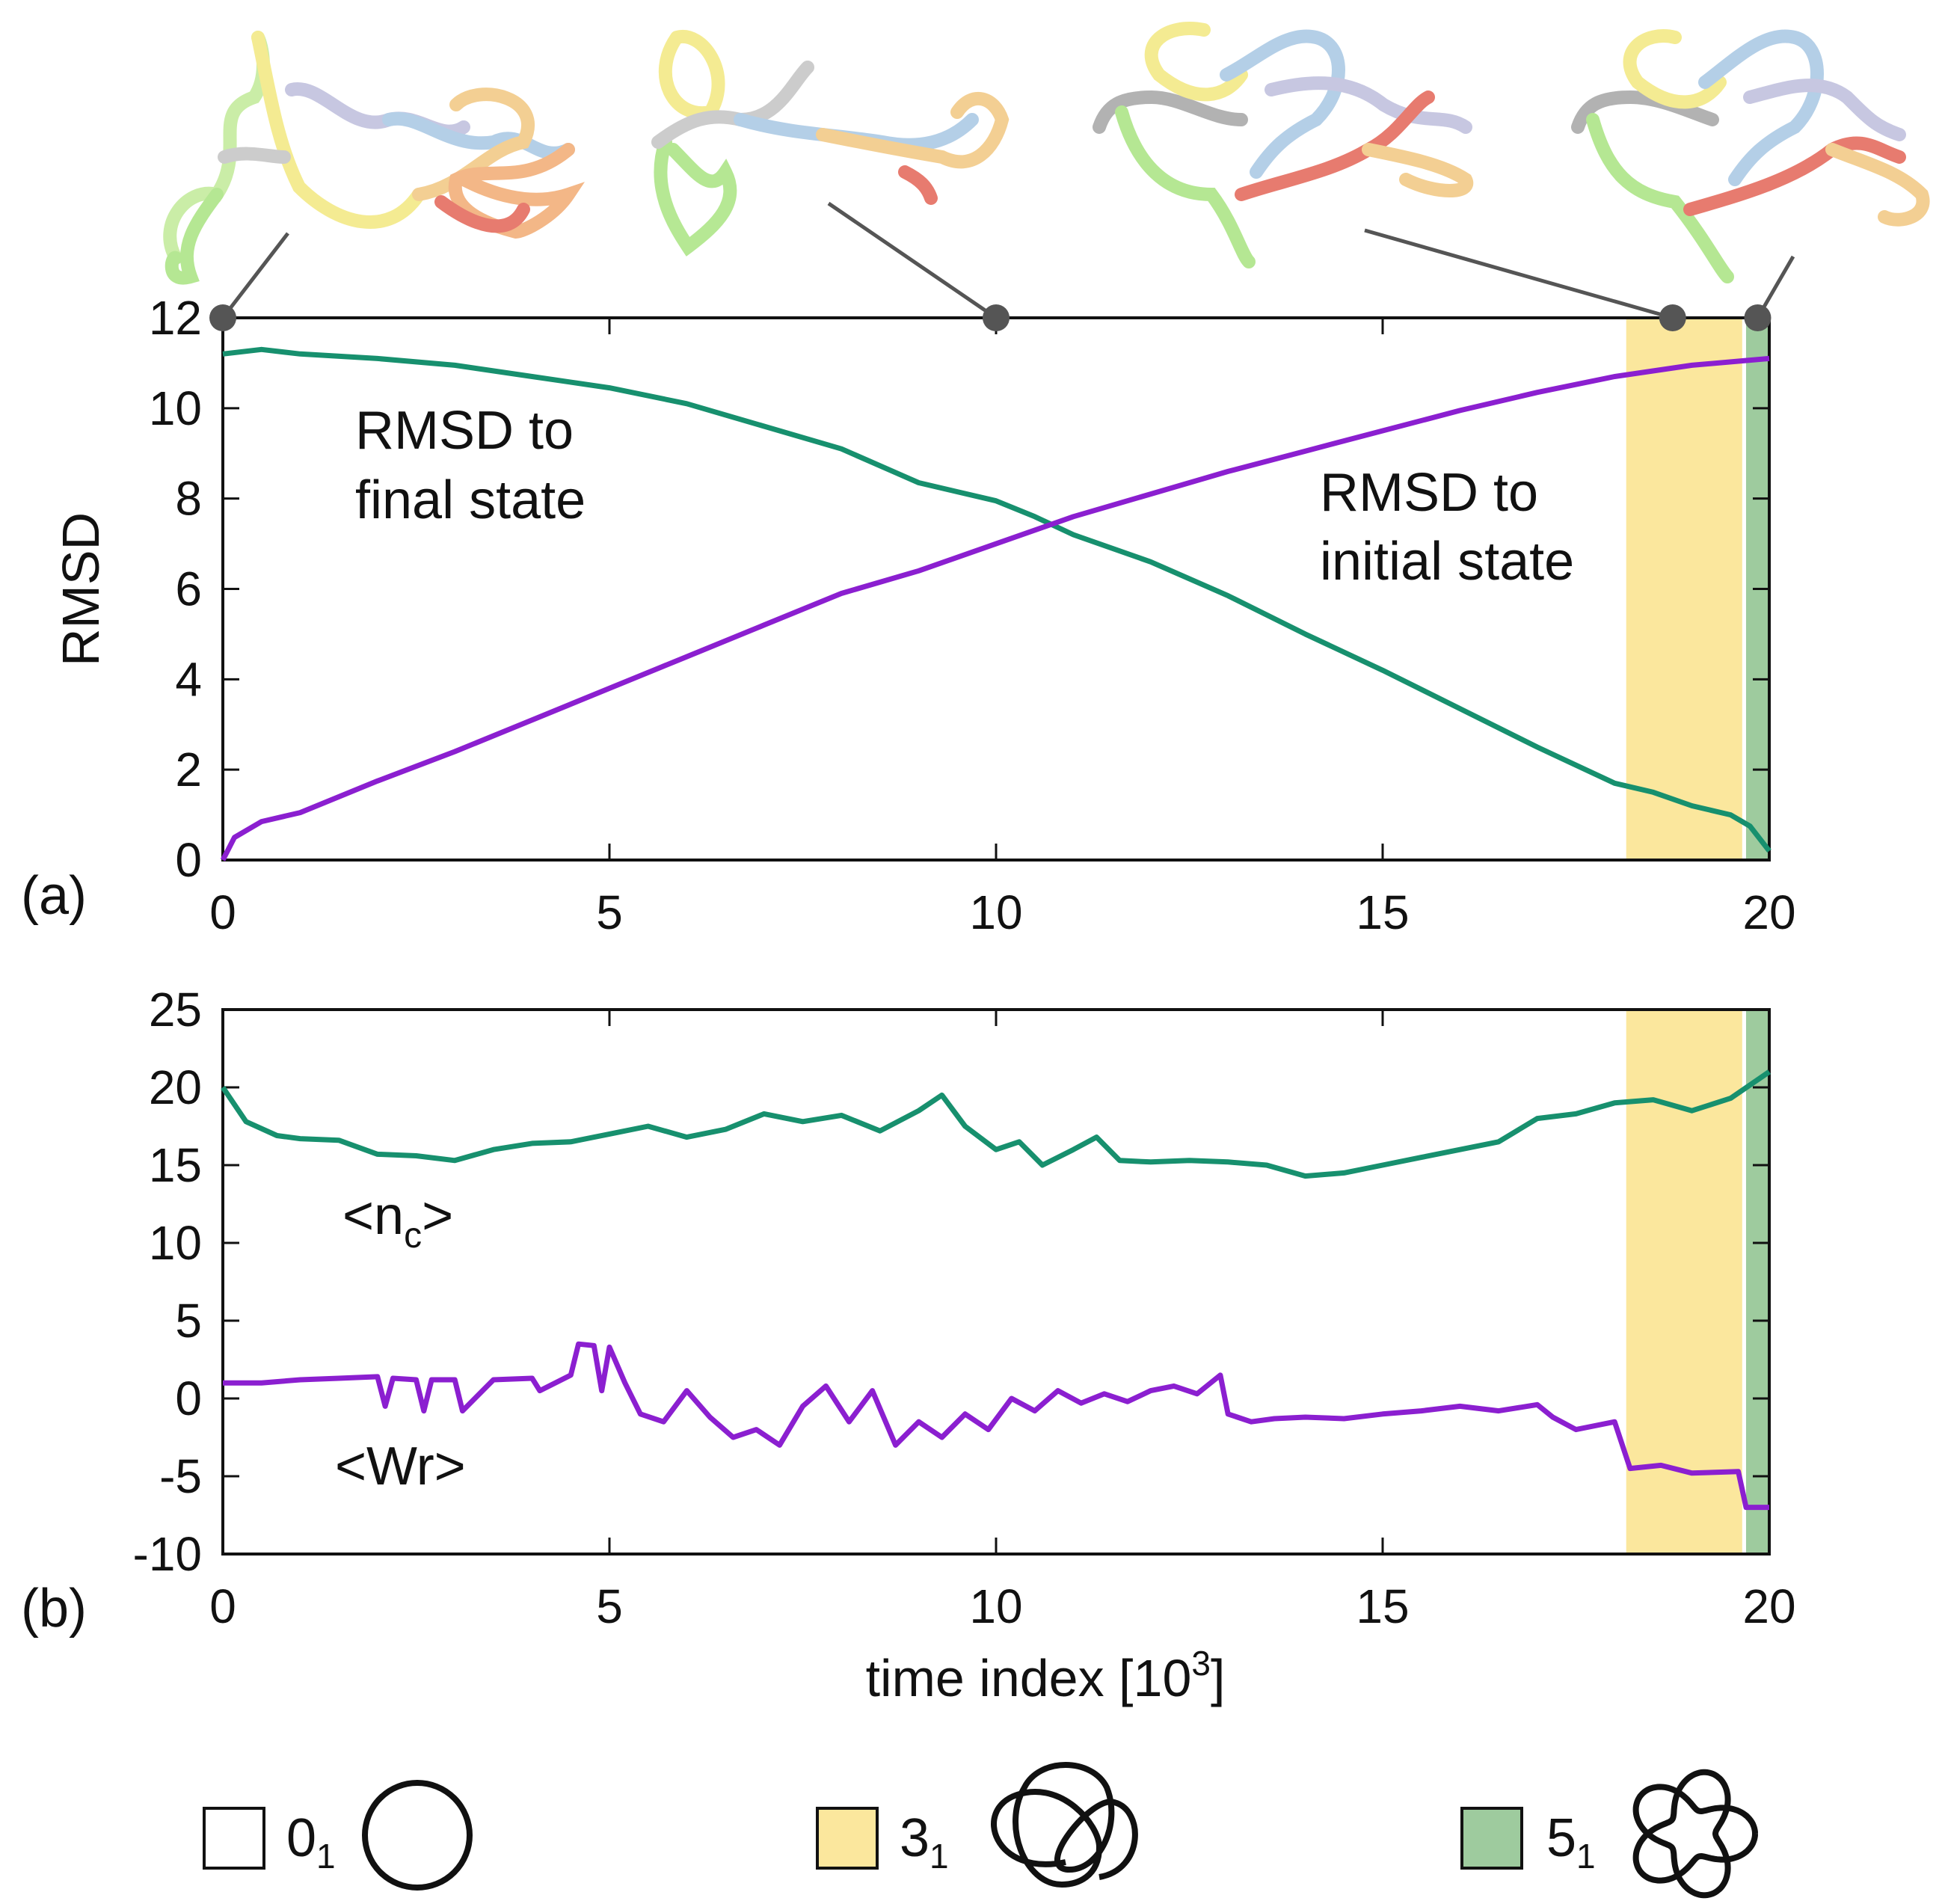  I want to click on snapshot-markers, so click(1002, 266).